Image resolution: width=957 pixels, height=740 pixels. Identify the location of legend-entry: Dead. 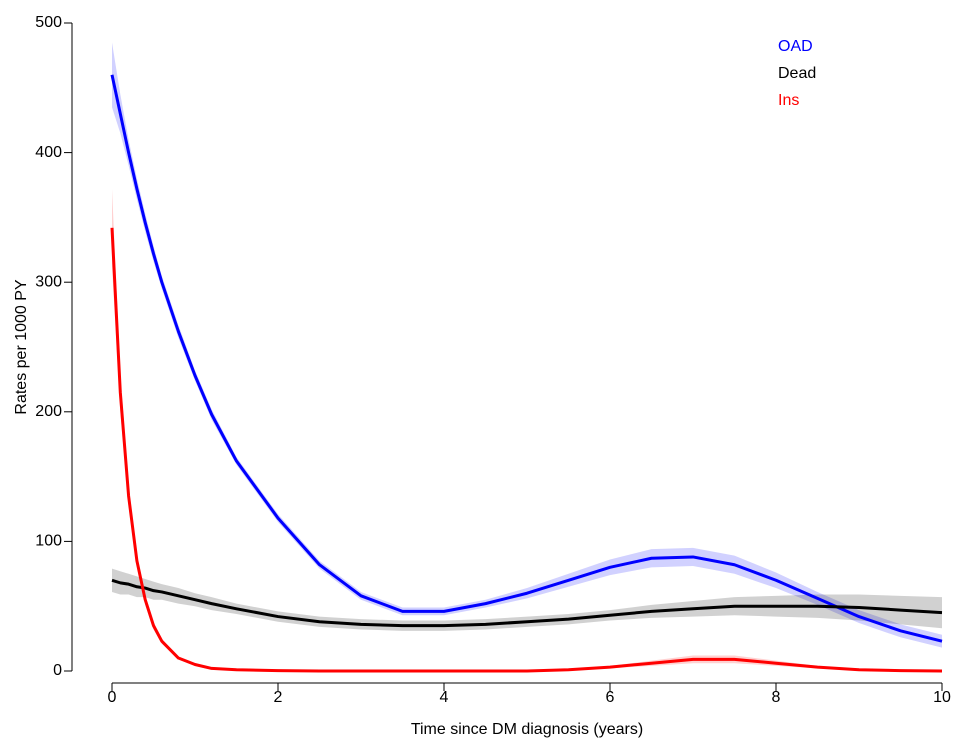
(797, 73).